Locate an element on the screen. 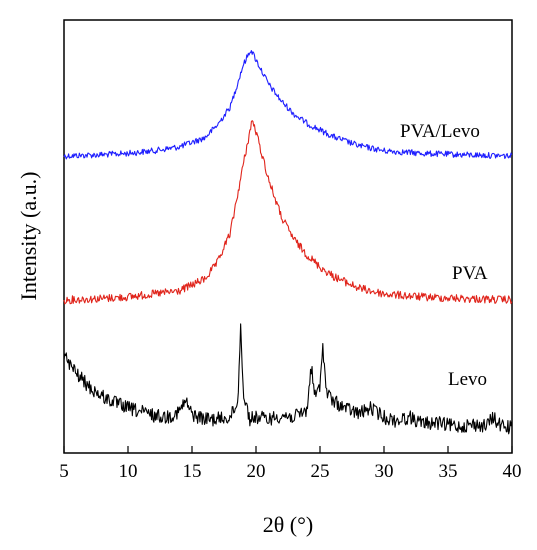  x-axis-ticks is located at coordinates (288, 449).